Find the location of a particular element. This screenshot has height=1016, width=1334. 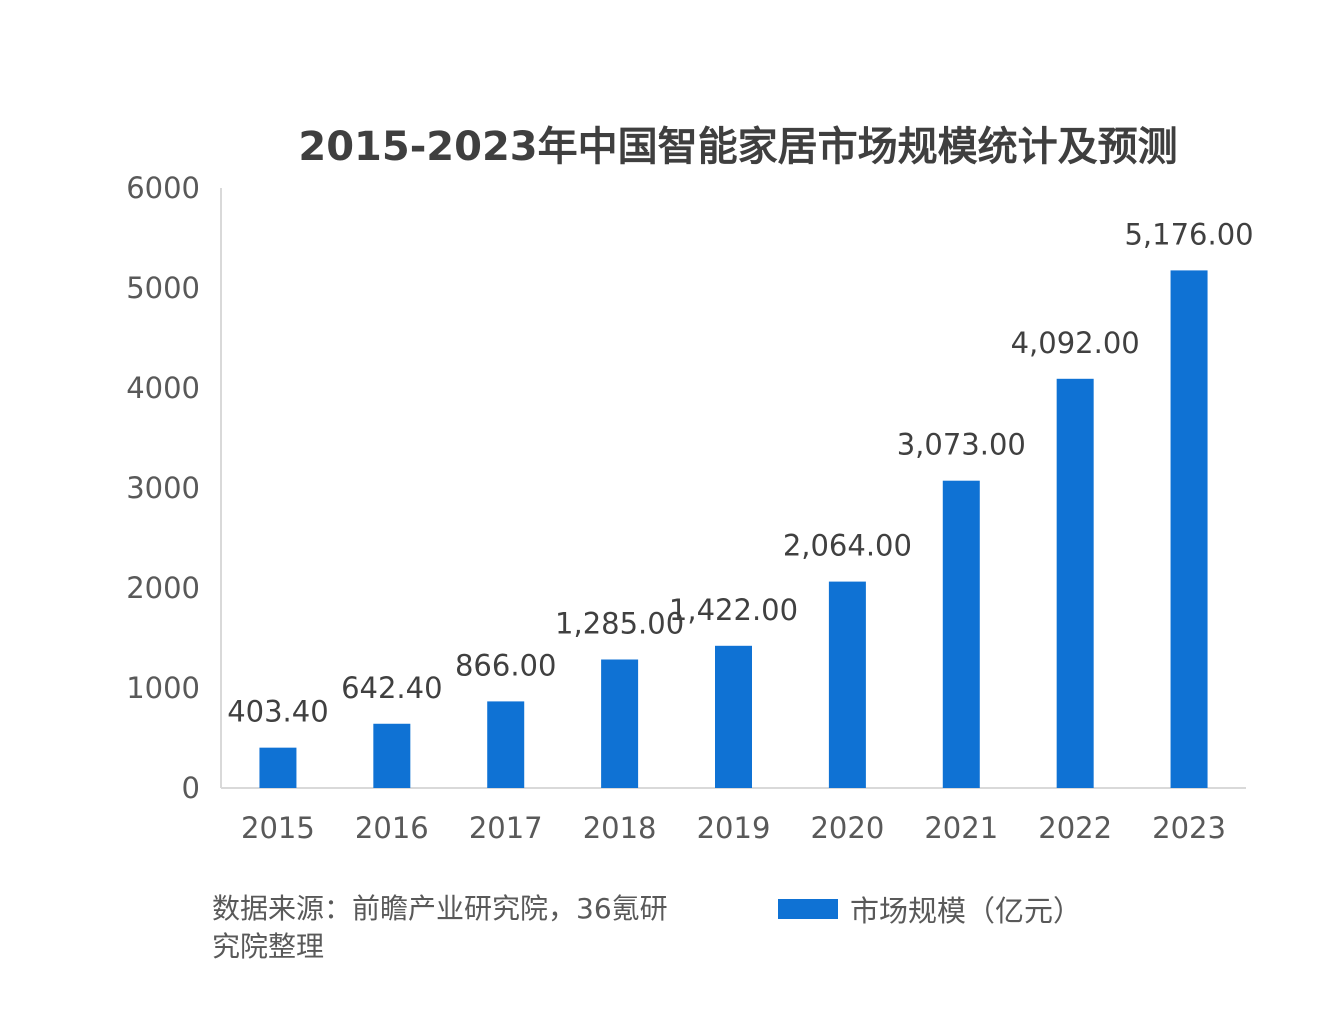

data-label: 1,285.00 is located at coordinates (619, 624).